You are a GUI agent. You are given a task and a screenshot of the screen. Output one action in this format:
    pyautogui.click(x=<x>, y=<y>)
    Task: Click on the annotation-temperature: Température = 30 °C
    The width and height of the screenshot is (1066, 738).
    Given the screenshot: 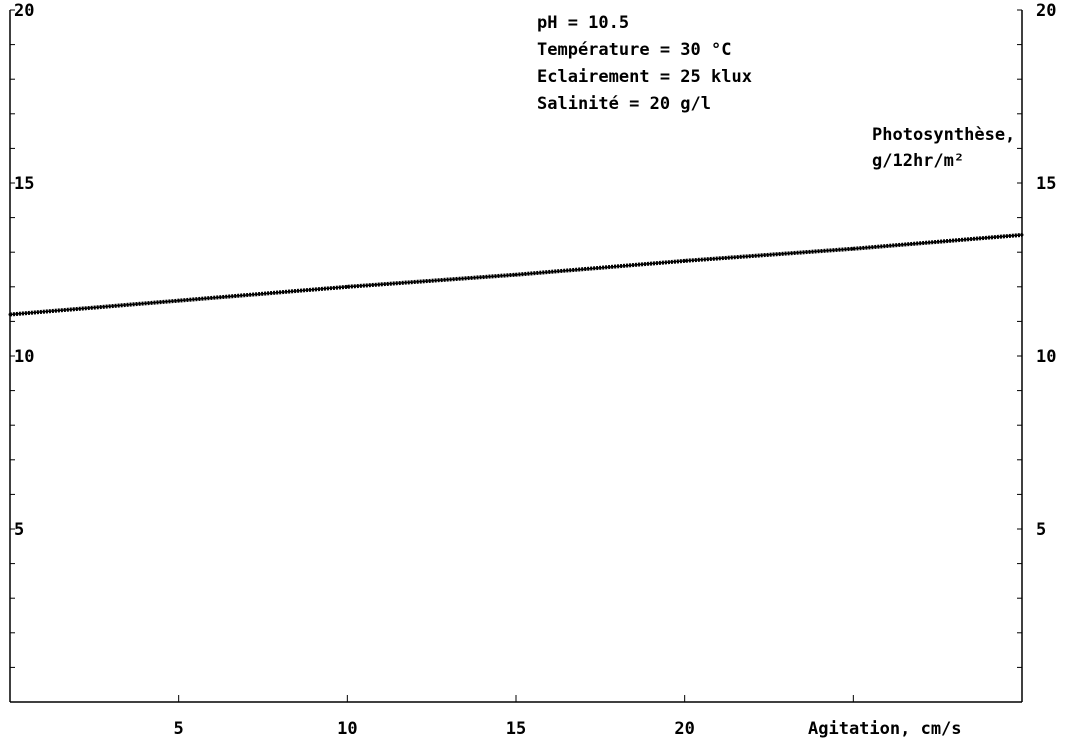 What is the action you would take?
    pyautogui.click(x=634, y=50)
    